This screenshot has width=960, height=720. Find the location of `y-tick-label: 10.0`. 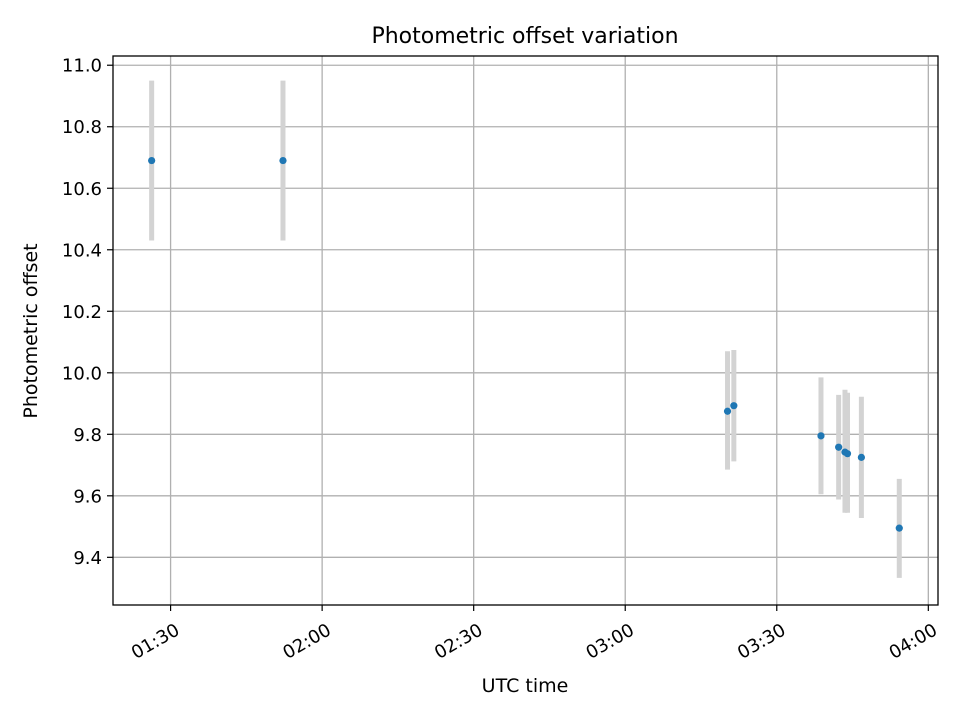

y-tick-label: 10.0 is located at coordinates (82, 373).